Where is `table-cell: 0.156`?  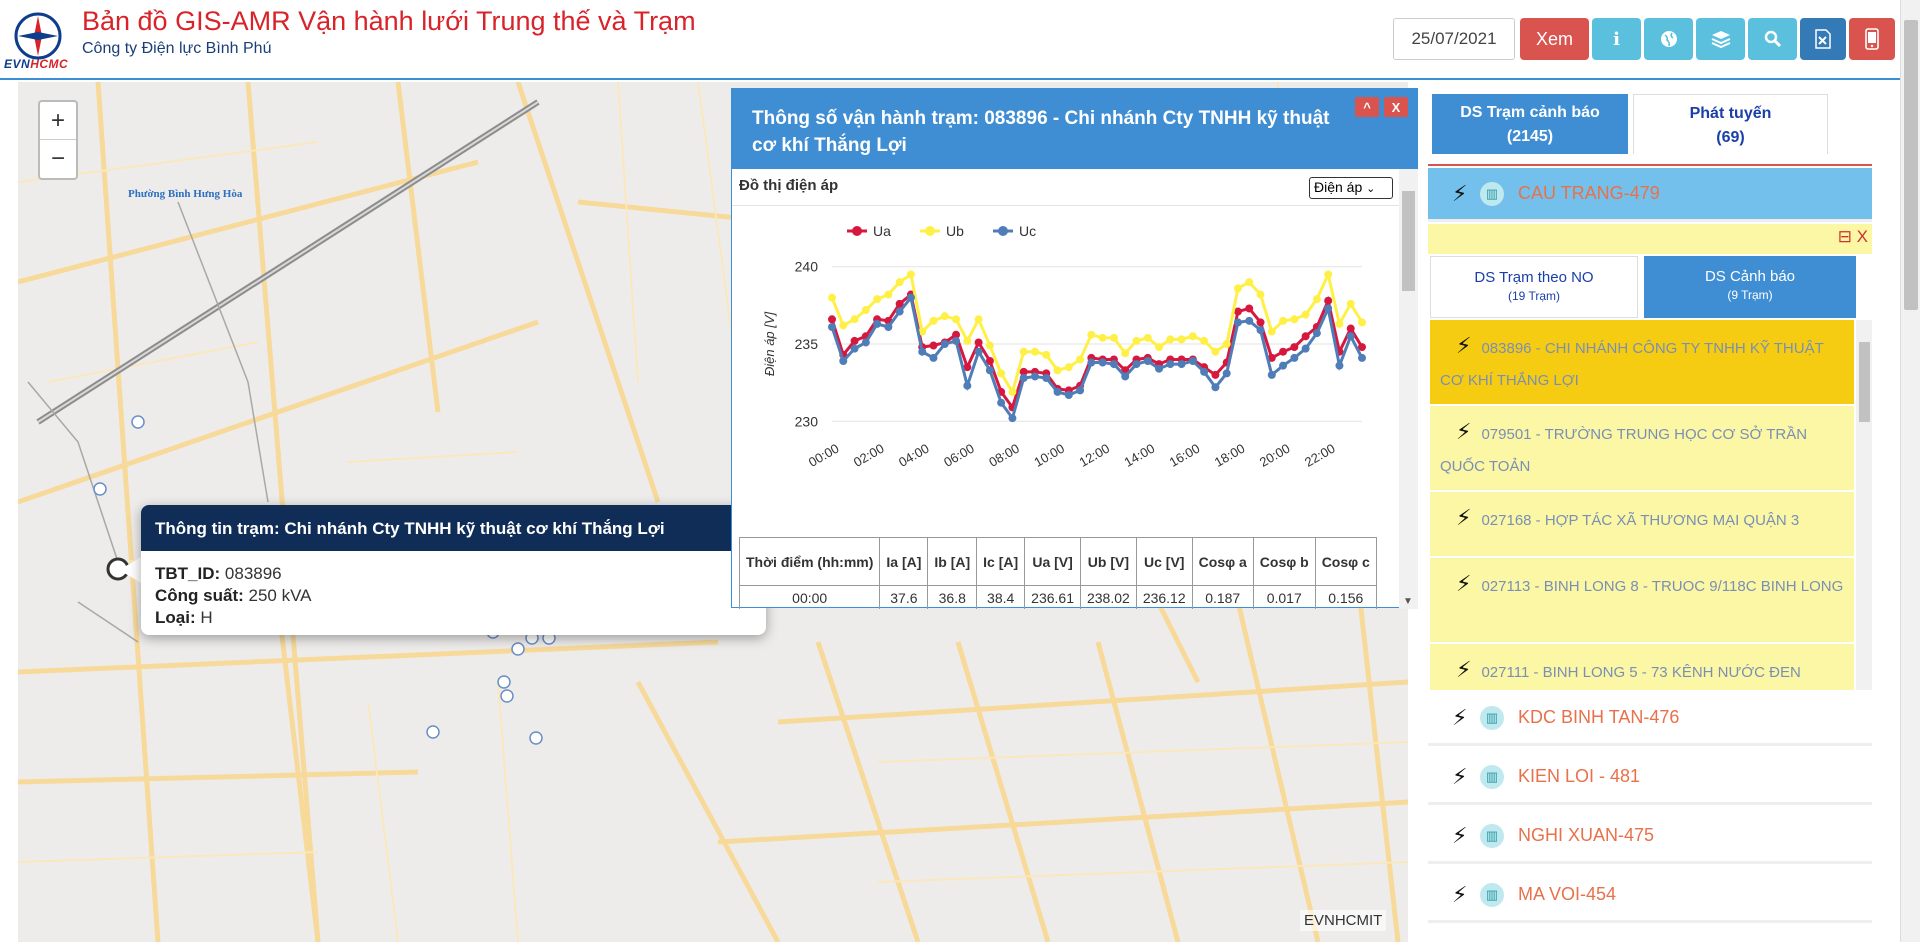
table-cell: 0.156 is located at coordinates (1345, 597).